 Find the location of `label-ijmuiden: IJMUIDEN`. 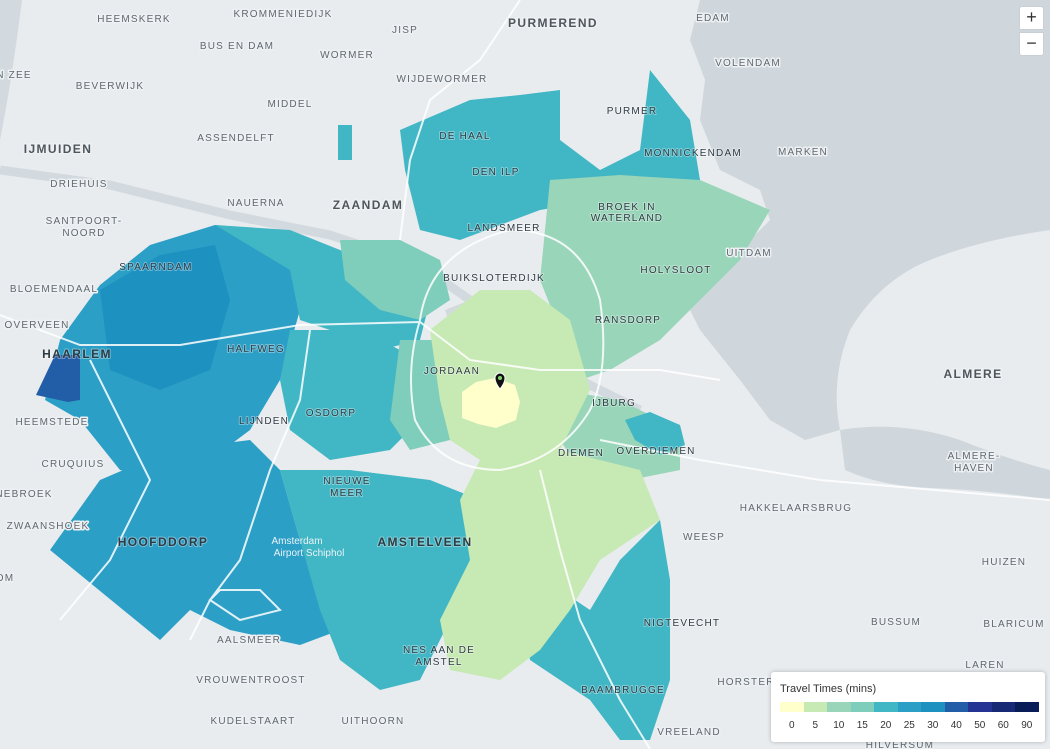

label-ijmuiden: IJMUIDEN is located at coordinates (58, 149).